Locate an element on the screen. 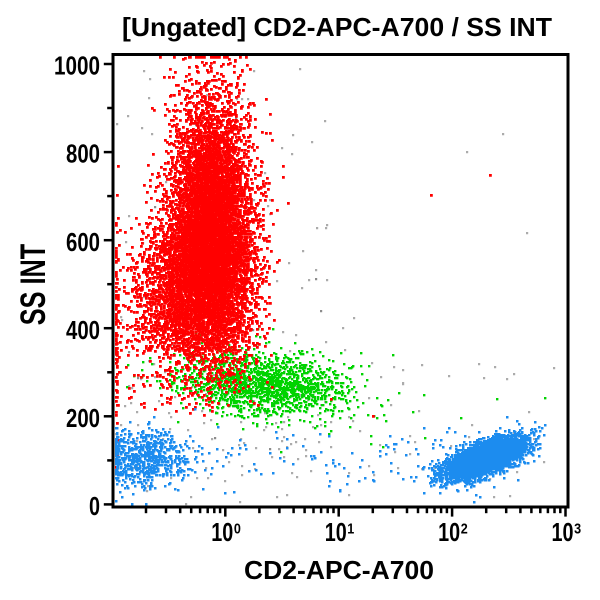 This screenshot has width=600, height=600. svg-text: 1 is located at coordinates (350, 529).